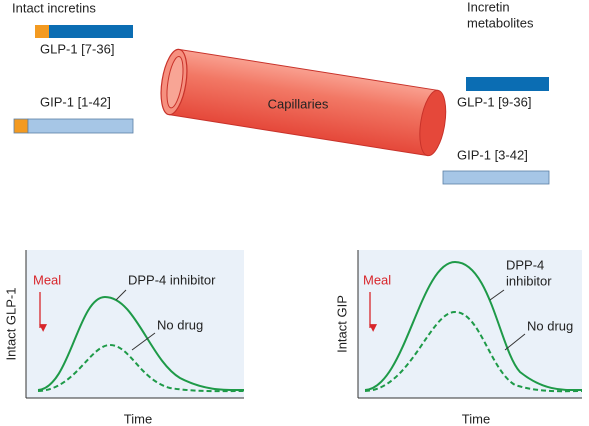 This screenshot has width=589, height=426. What do you see at coordinates (172, 279) in the screenshot?
I see `drug-label: DPP-4 inhibitor` at bounding box center [172, 279].